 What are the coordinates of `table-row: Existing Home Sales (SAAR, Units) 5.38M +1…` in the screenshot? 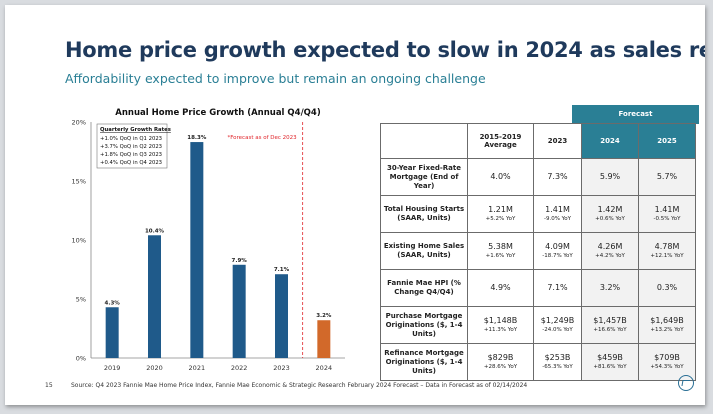 It's located at (538, 251).